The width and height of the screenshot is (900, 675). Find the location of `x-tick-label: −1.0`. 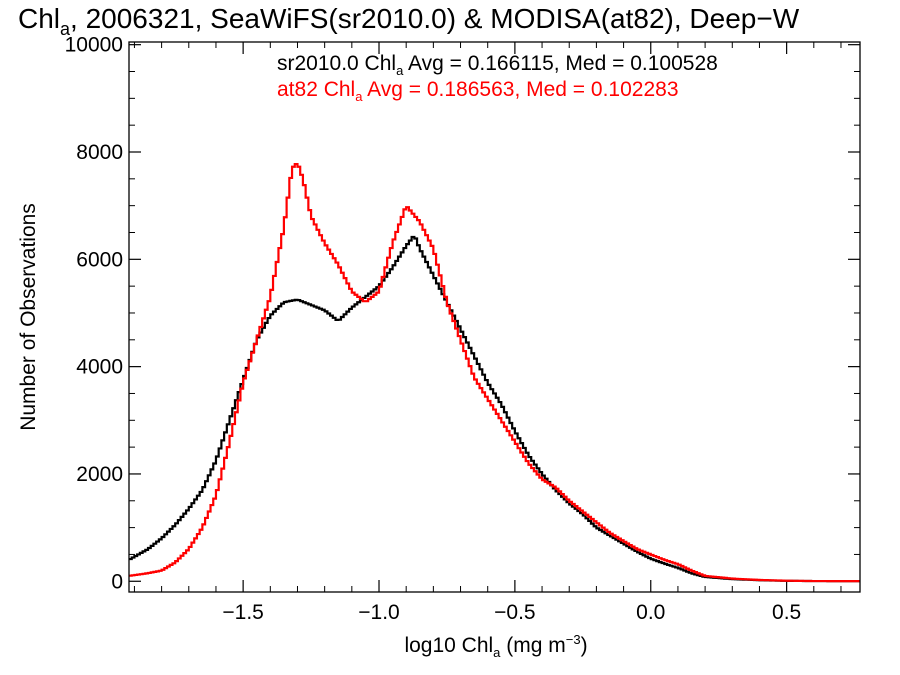

x-tick-label: −1.0 is located at coordinates (378, 612).